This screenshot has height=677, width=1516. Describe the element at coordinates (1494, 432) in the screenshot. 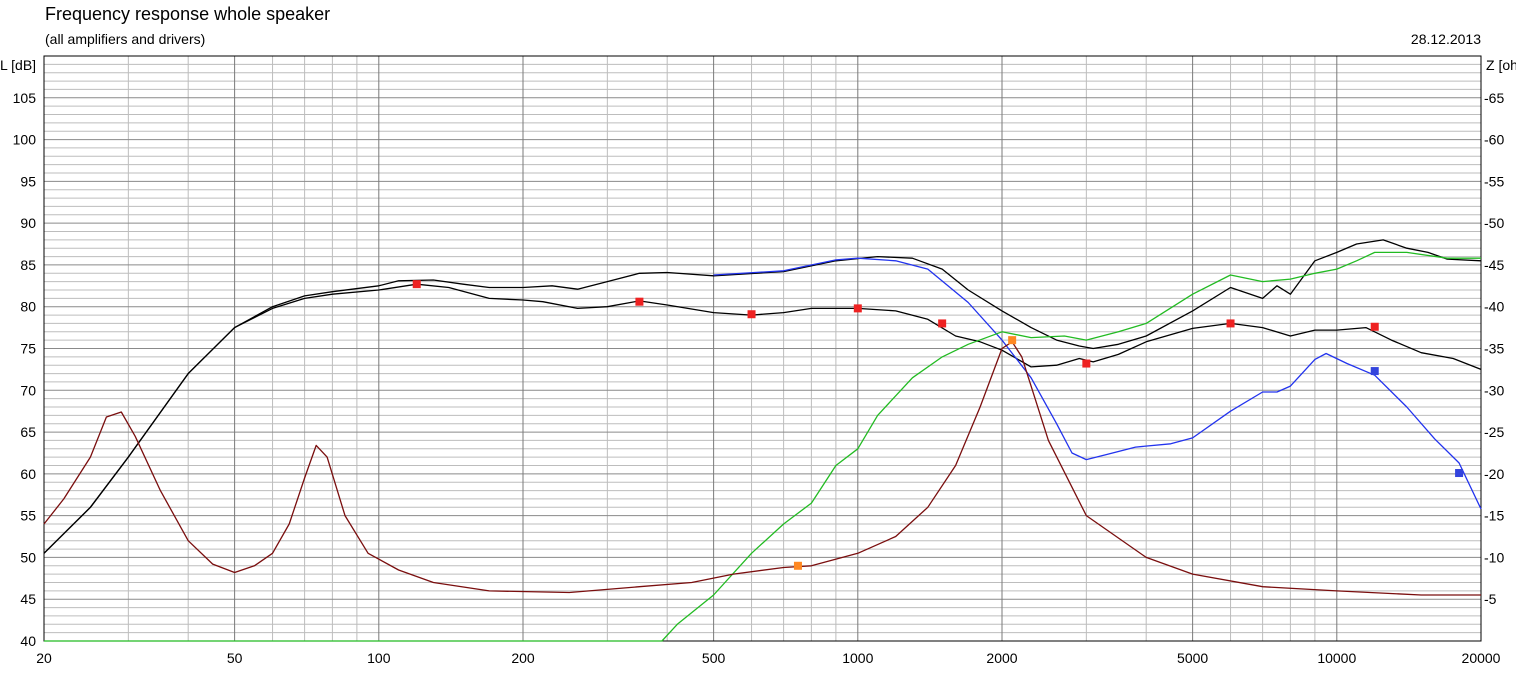

I see `y2-tick-label: -25` at that location.